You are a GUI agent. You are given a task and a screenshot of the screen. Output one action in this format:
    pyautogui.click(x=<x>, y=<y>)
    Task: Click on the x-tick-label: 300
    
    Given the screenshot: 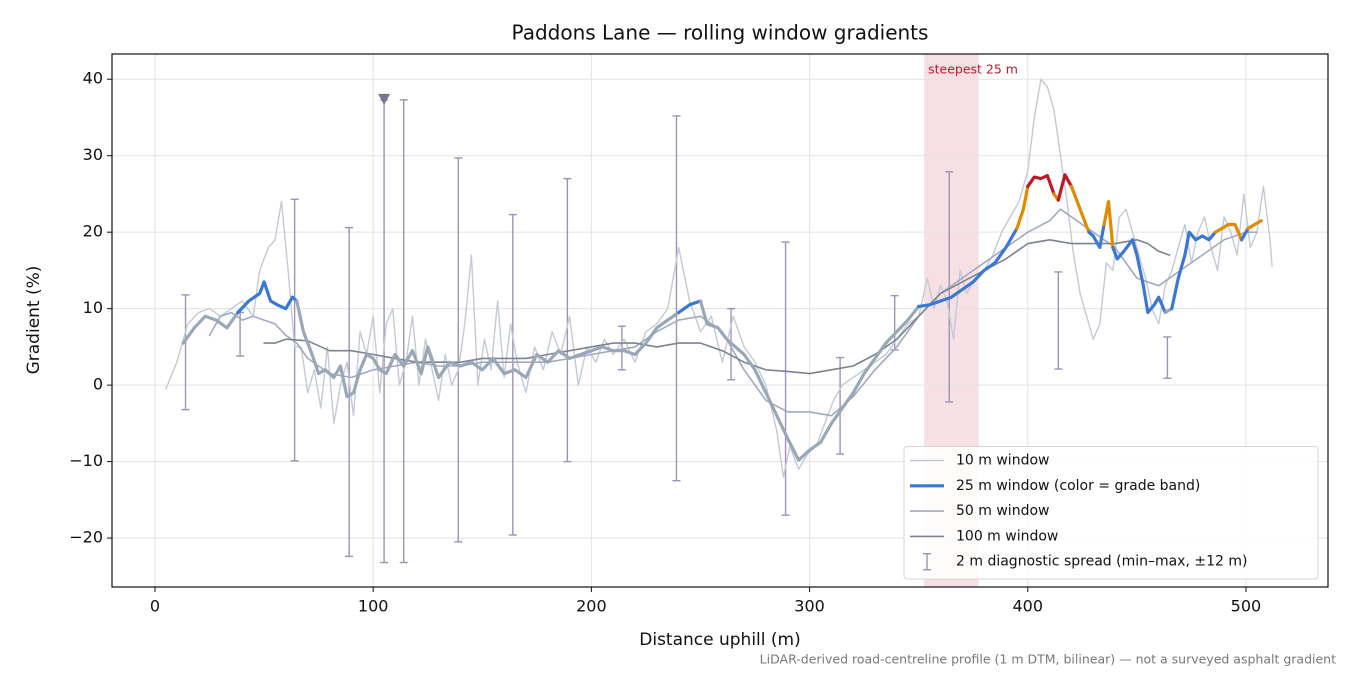 What is the action you would take?
    pyautogui.click(x=809, y=606)
    